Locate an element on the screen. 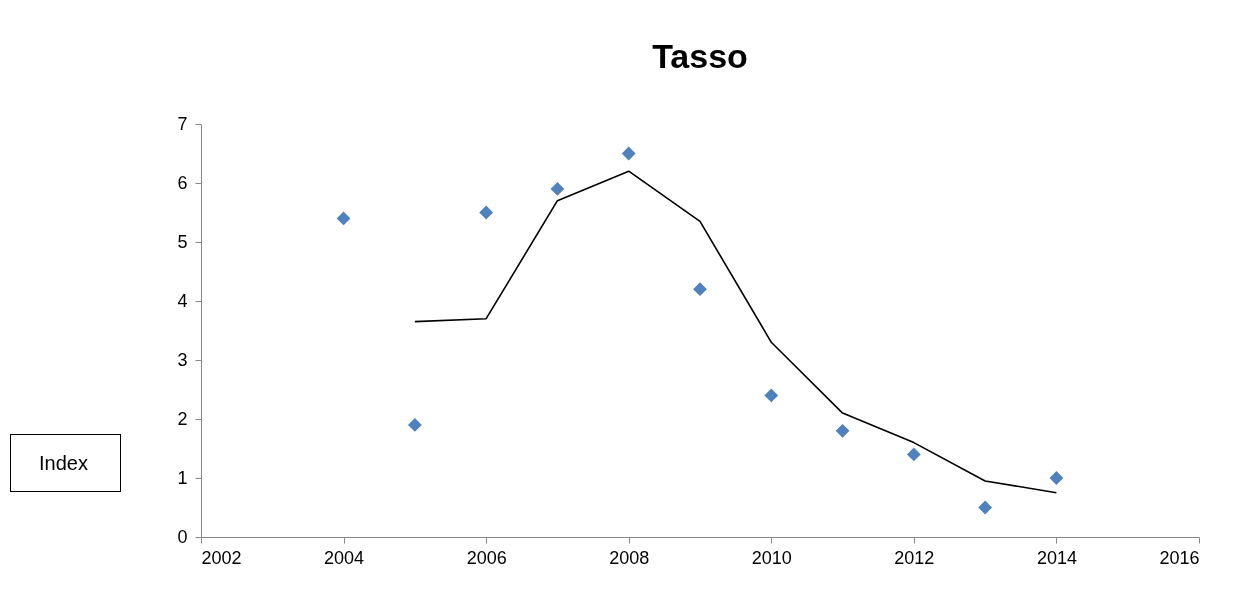 This screenshot has width=1243, height=596. x-tick-label: 2006 is located at coordinates (486, 557).